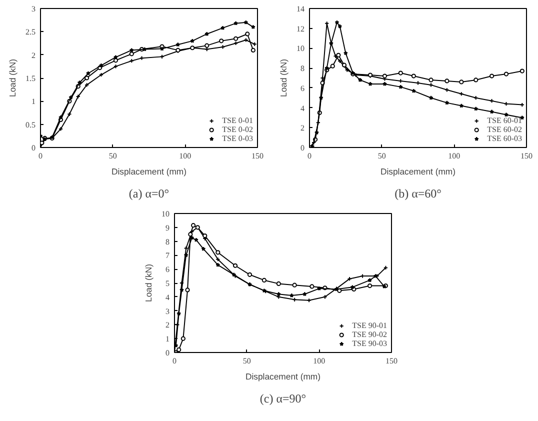  What do you see at coordinates (300, 29) in the screenshot?
I see `y-tick-label: 12` at bounding box center [300, 29].